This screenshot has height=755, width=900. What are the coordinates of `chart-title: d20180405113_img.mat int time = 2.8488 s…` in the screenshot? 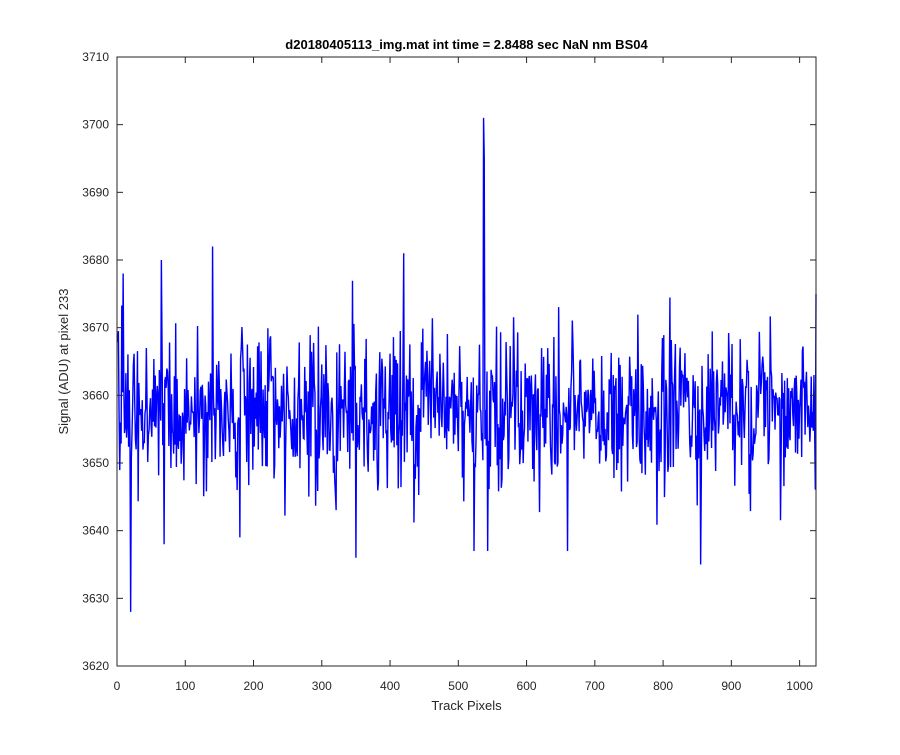 It's located at (466, 44).